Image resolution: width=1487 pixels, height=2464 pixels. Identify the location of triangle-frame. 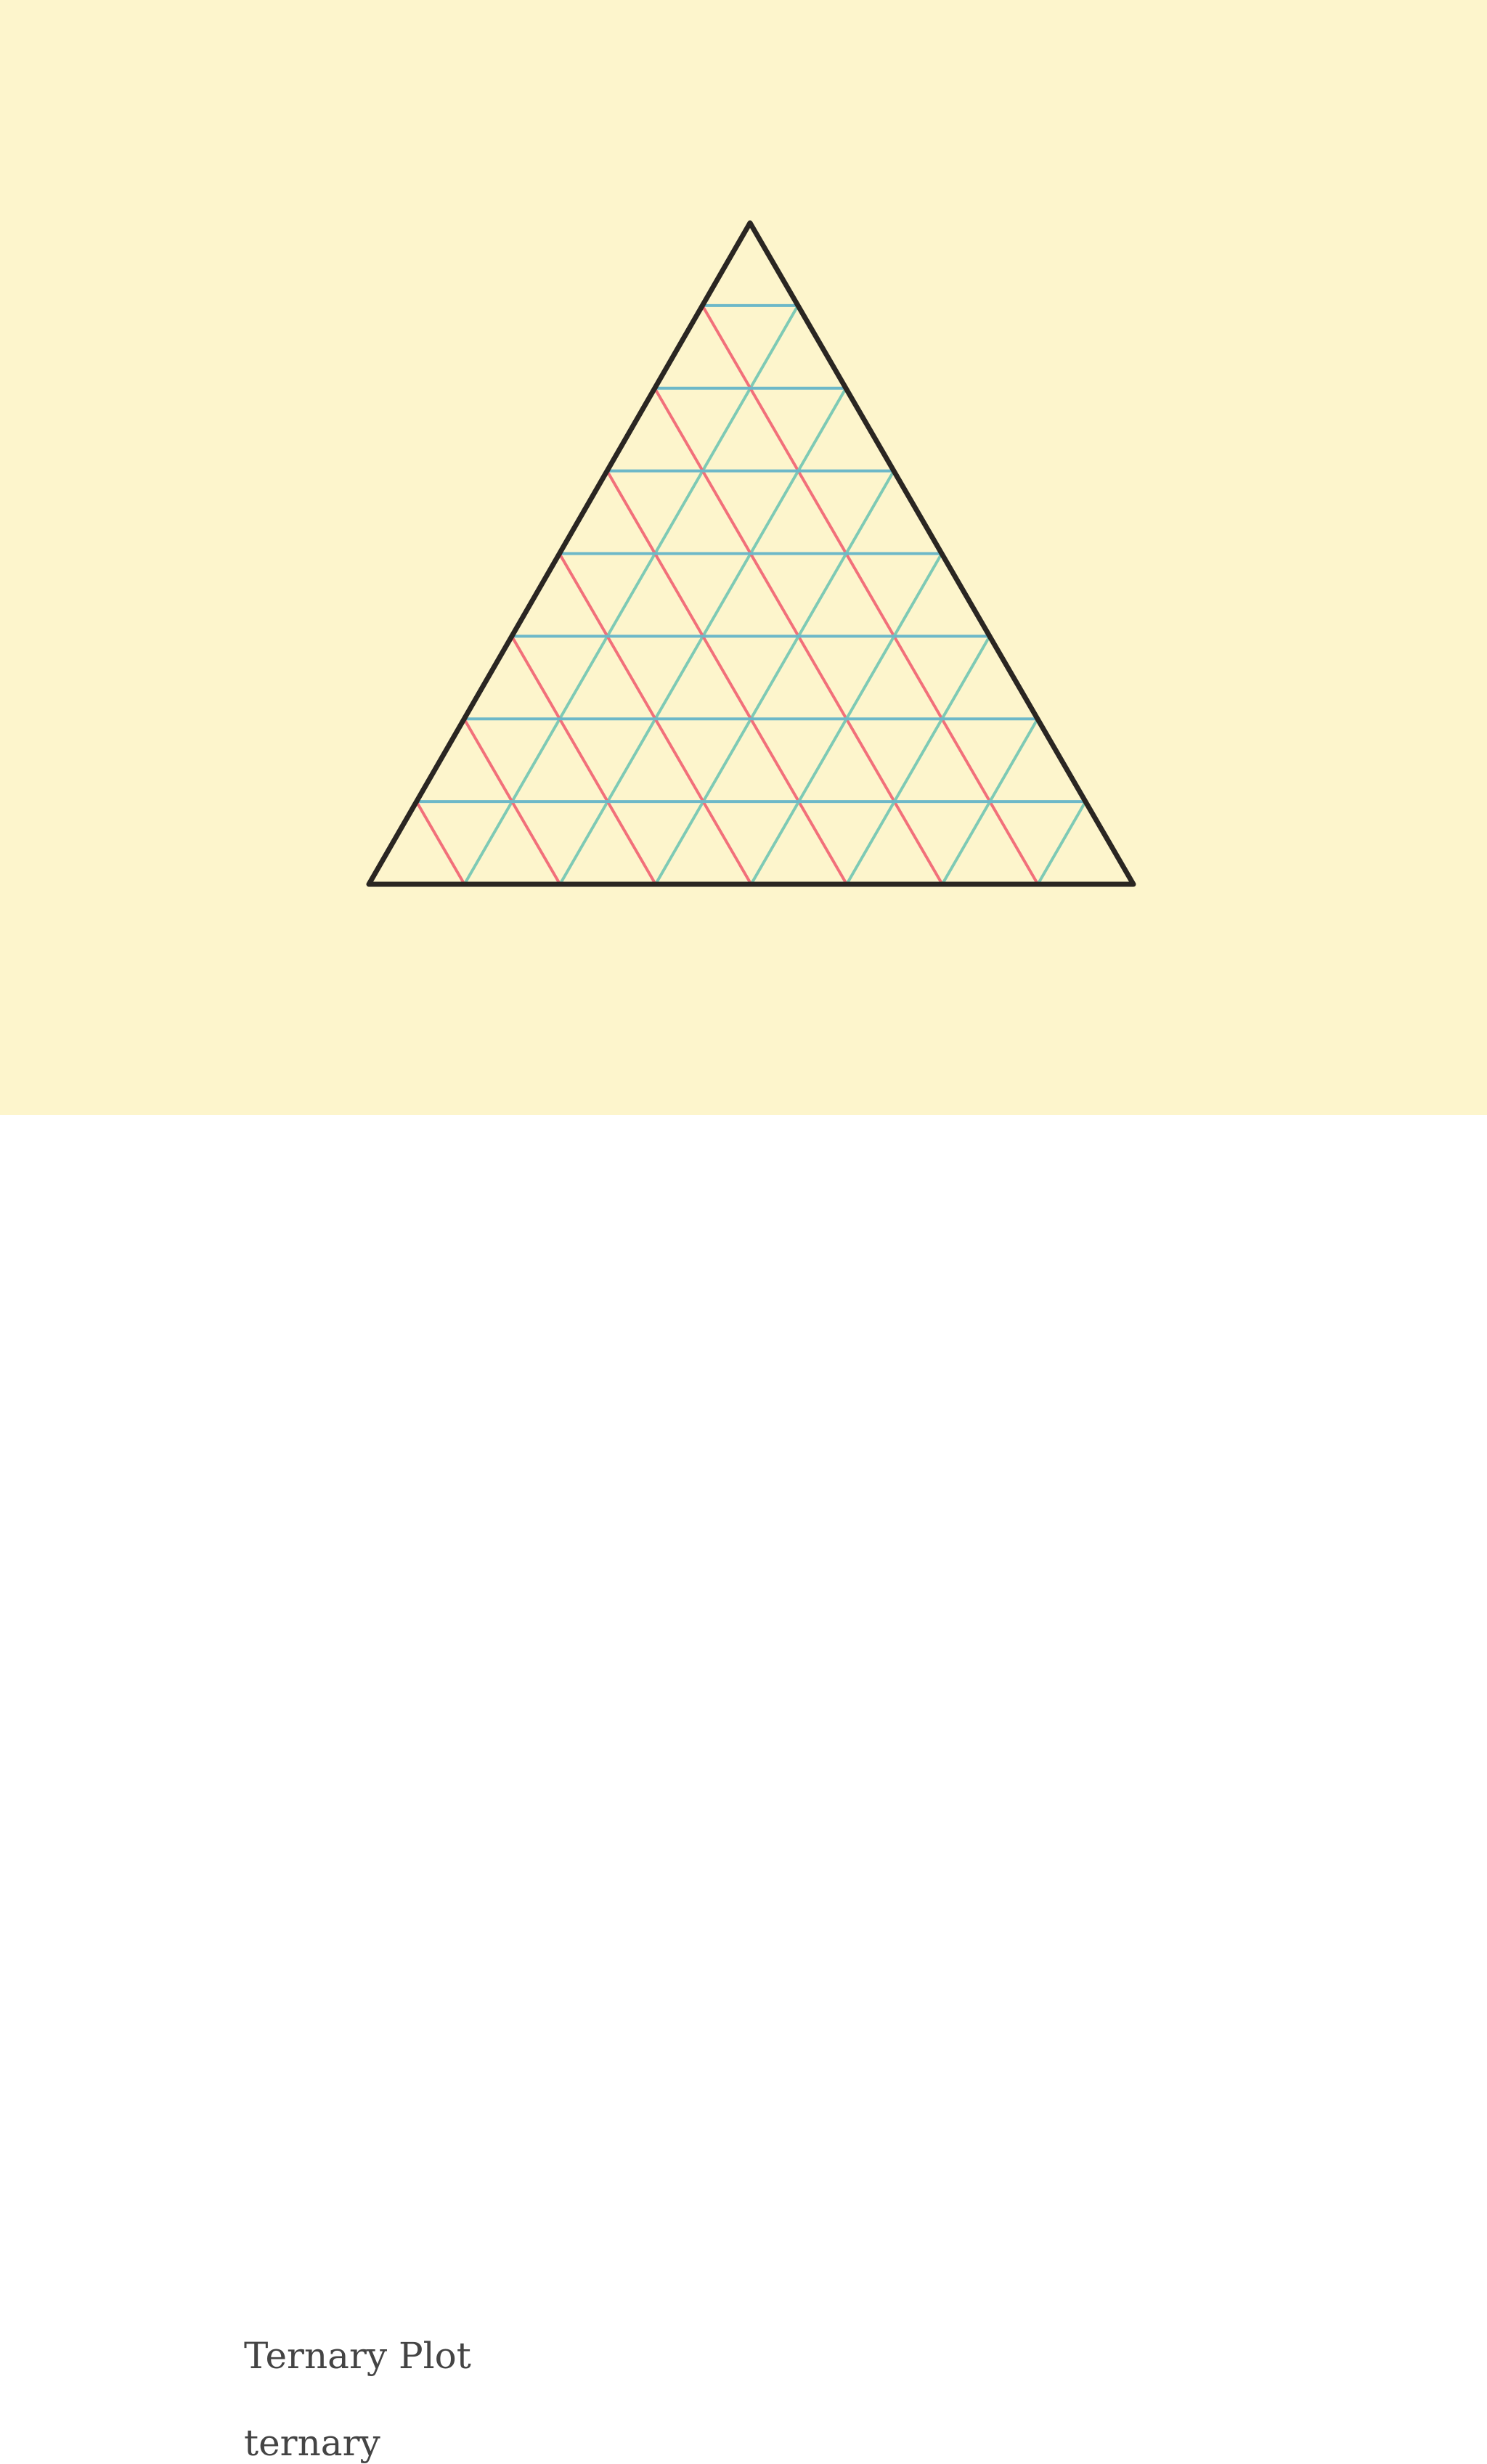
(751, 553).